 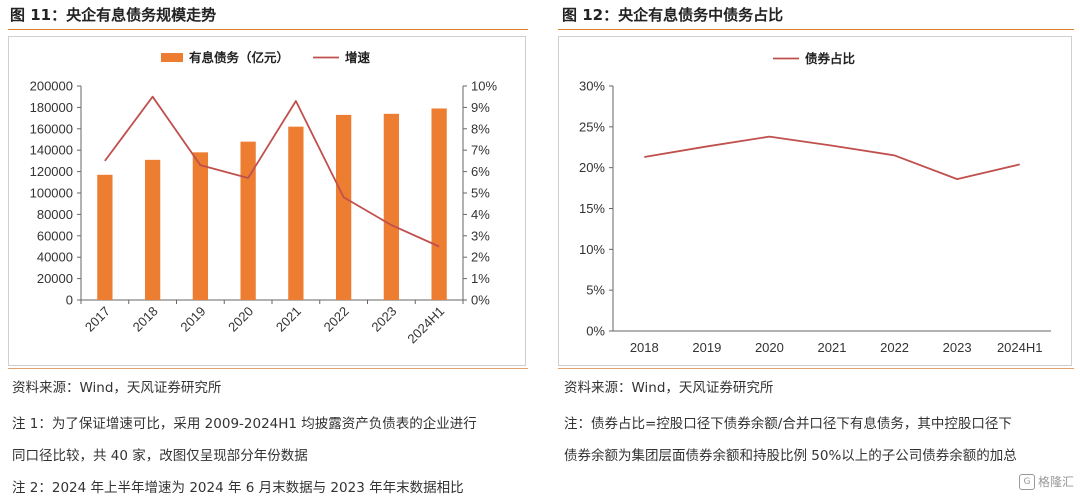 What do you see at coordinates (592, 86) in the screenshot?
I see `y-tick-label: 30%` at bounding box center [592, 86].